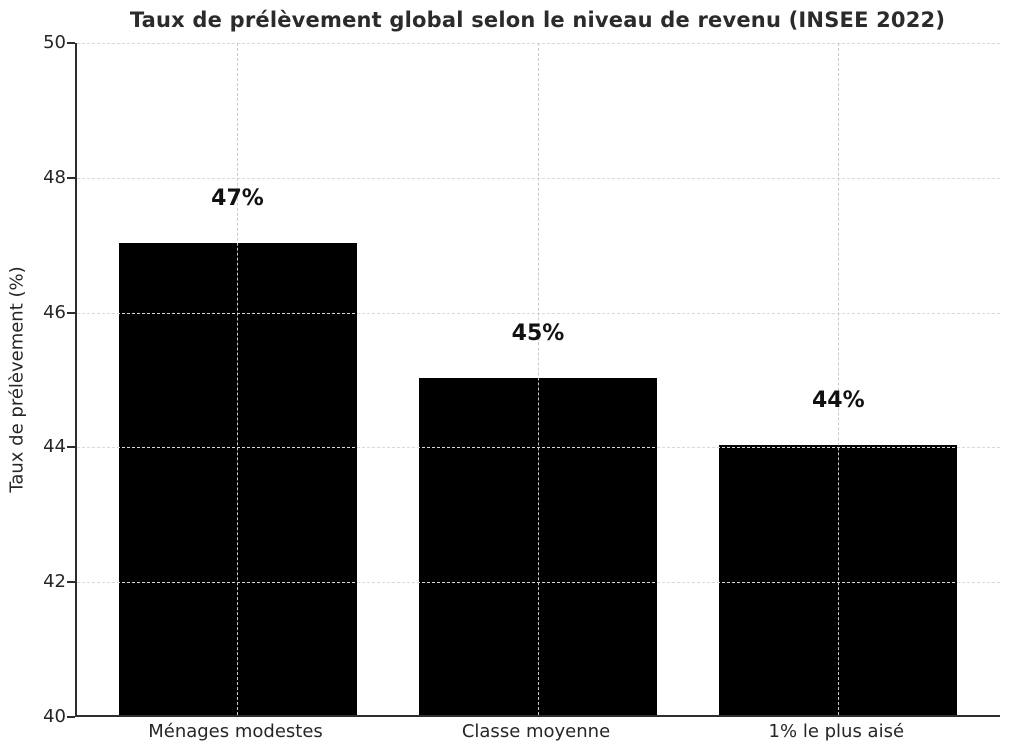 The height and width of the screenshot is (756, 1024). I want to click on y-tick-label-50: 50, so click(54, 42).